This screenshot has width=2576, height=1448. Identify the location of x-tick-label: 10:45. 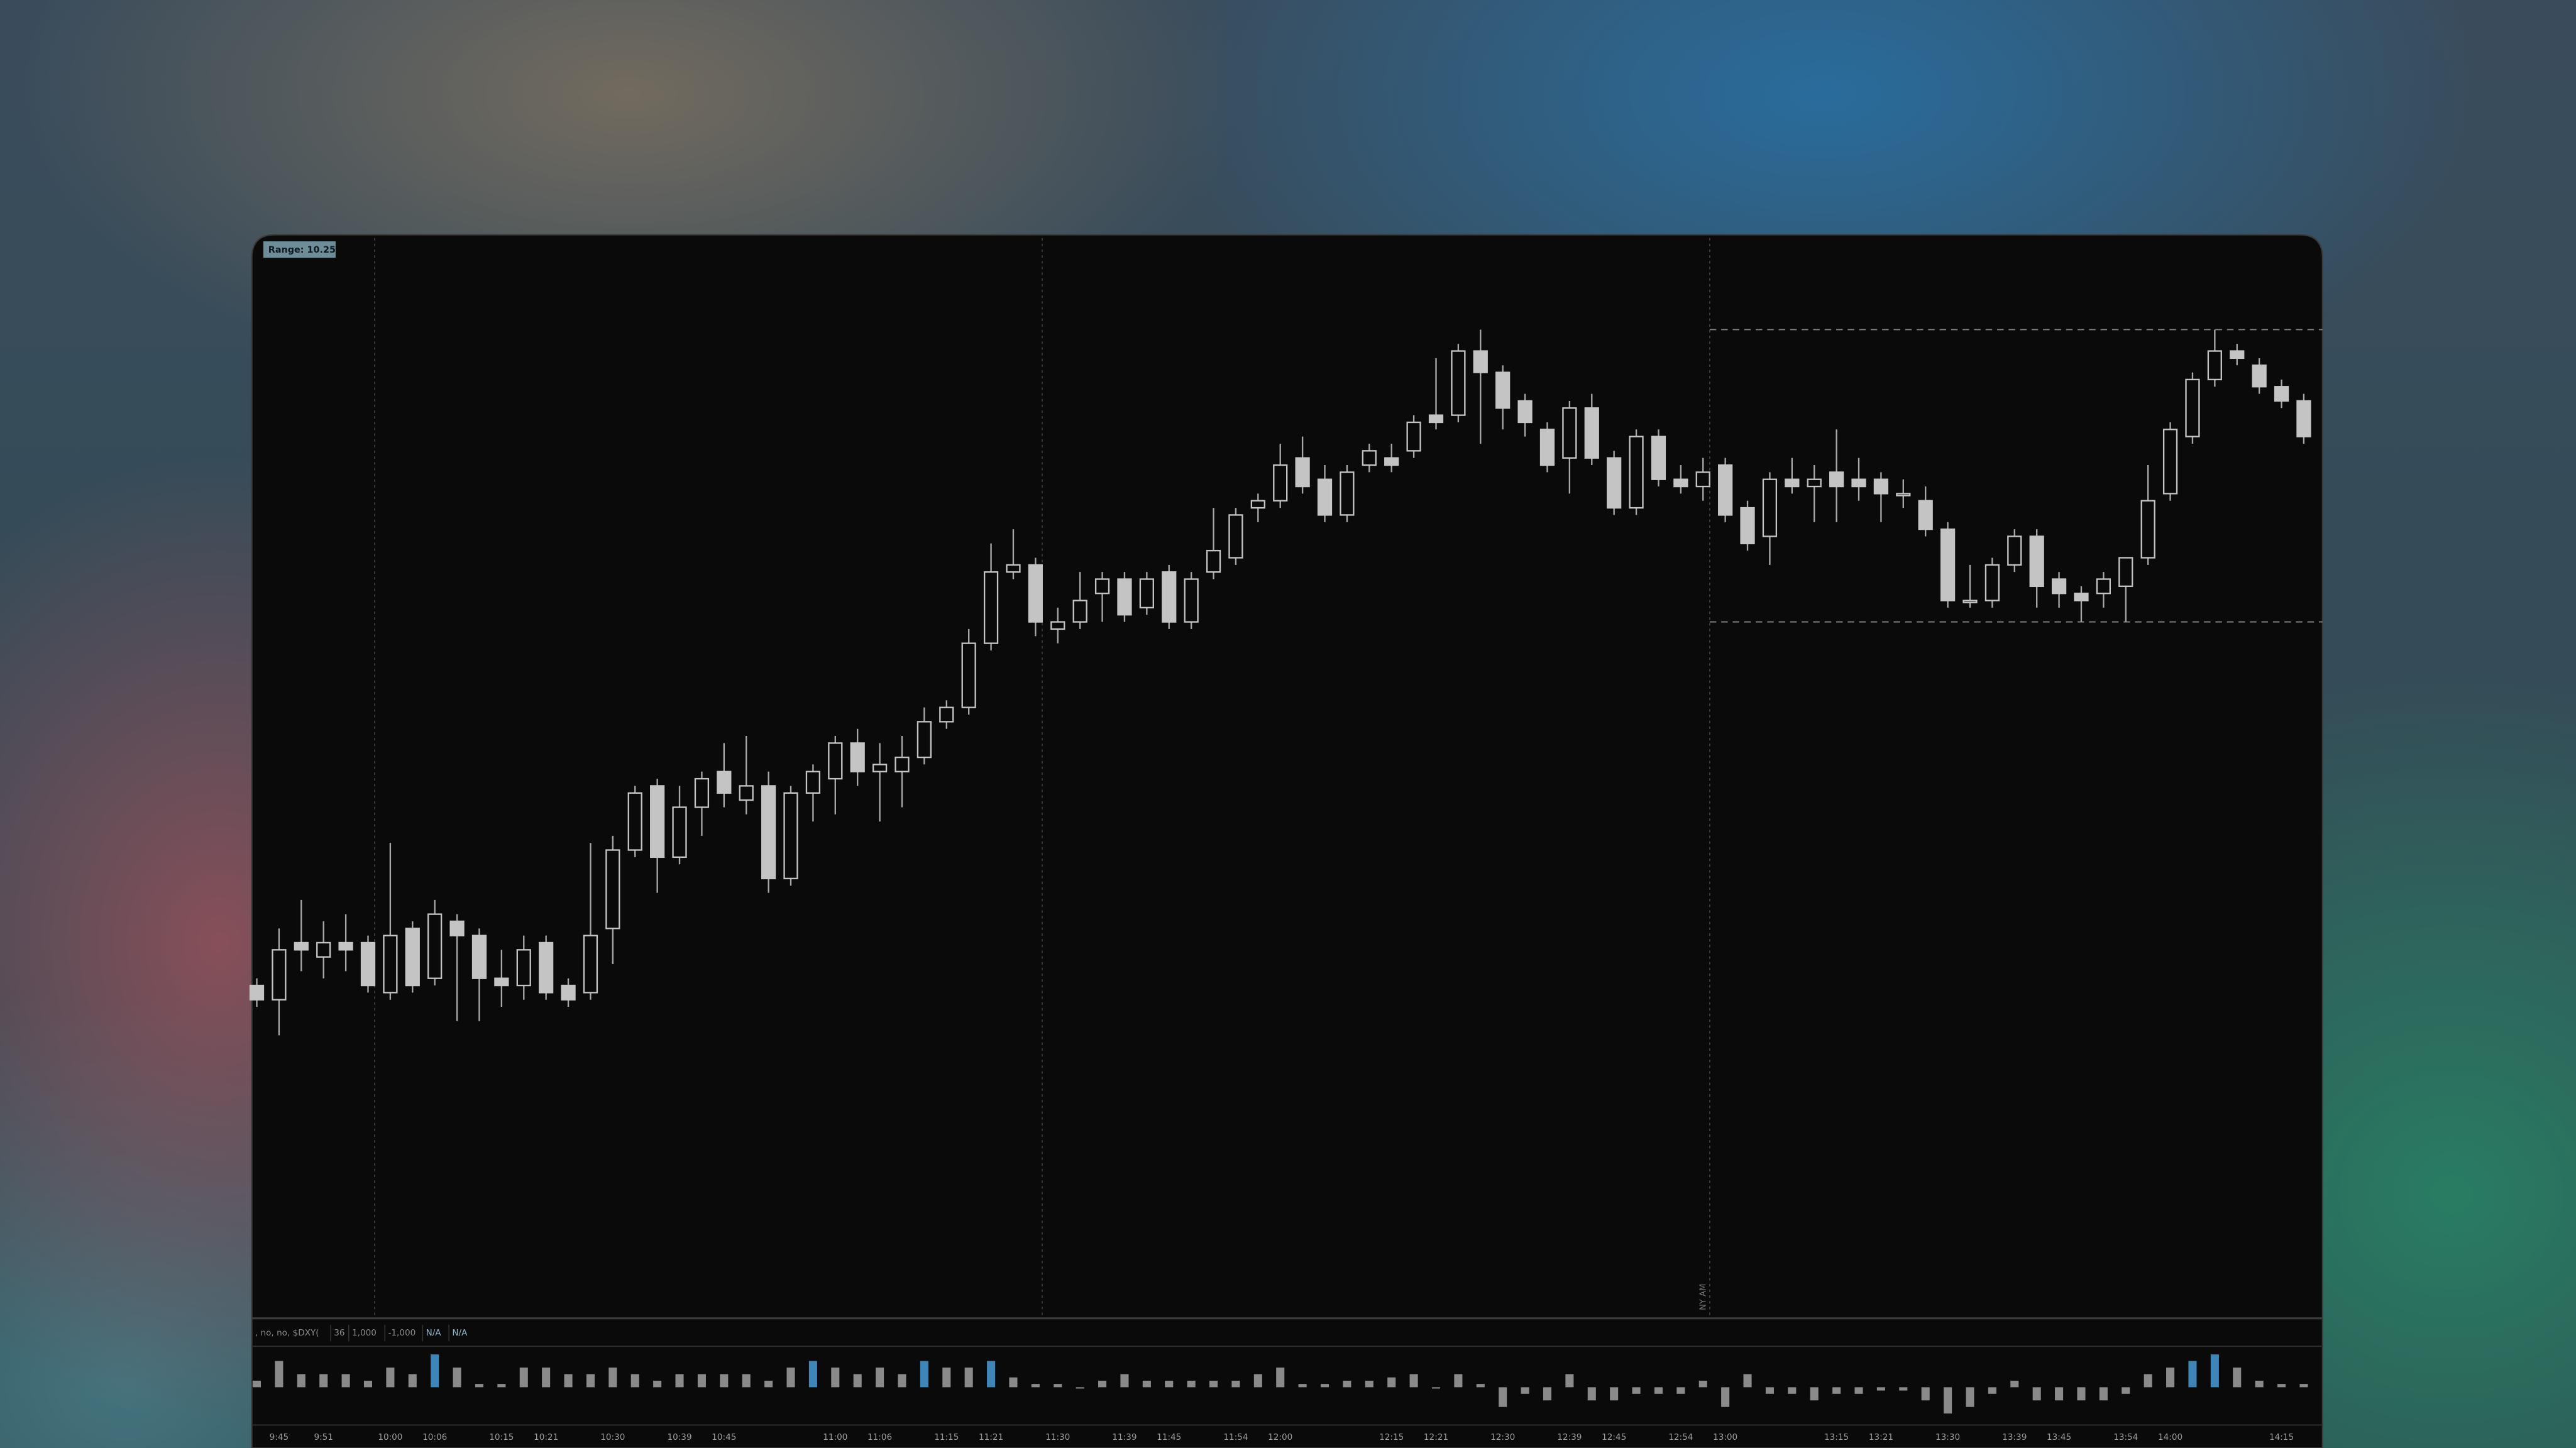
(724, 1437).